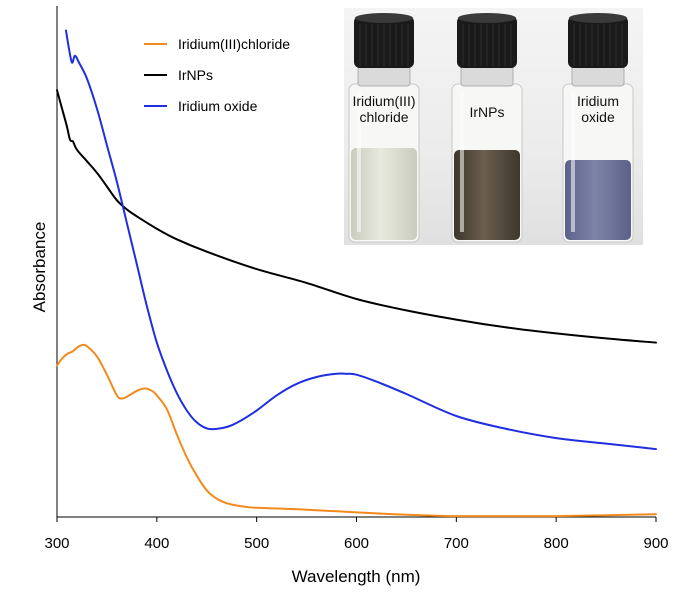 This screenshot has width=689, height=592. I want to click on x-tick-label: 500, so click(256, 543).